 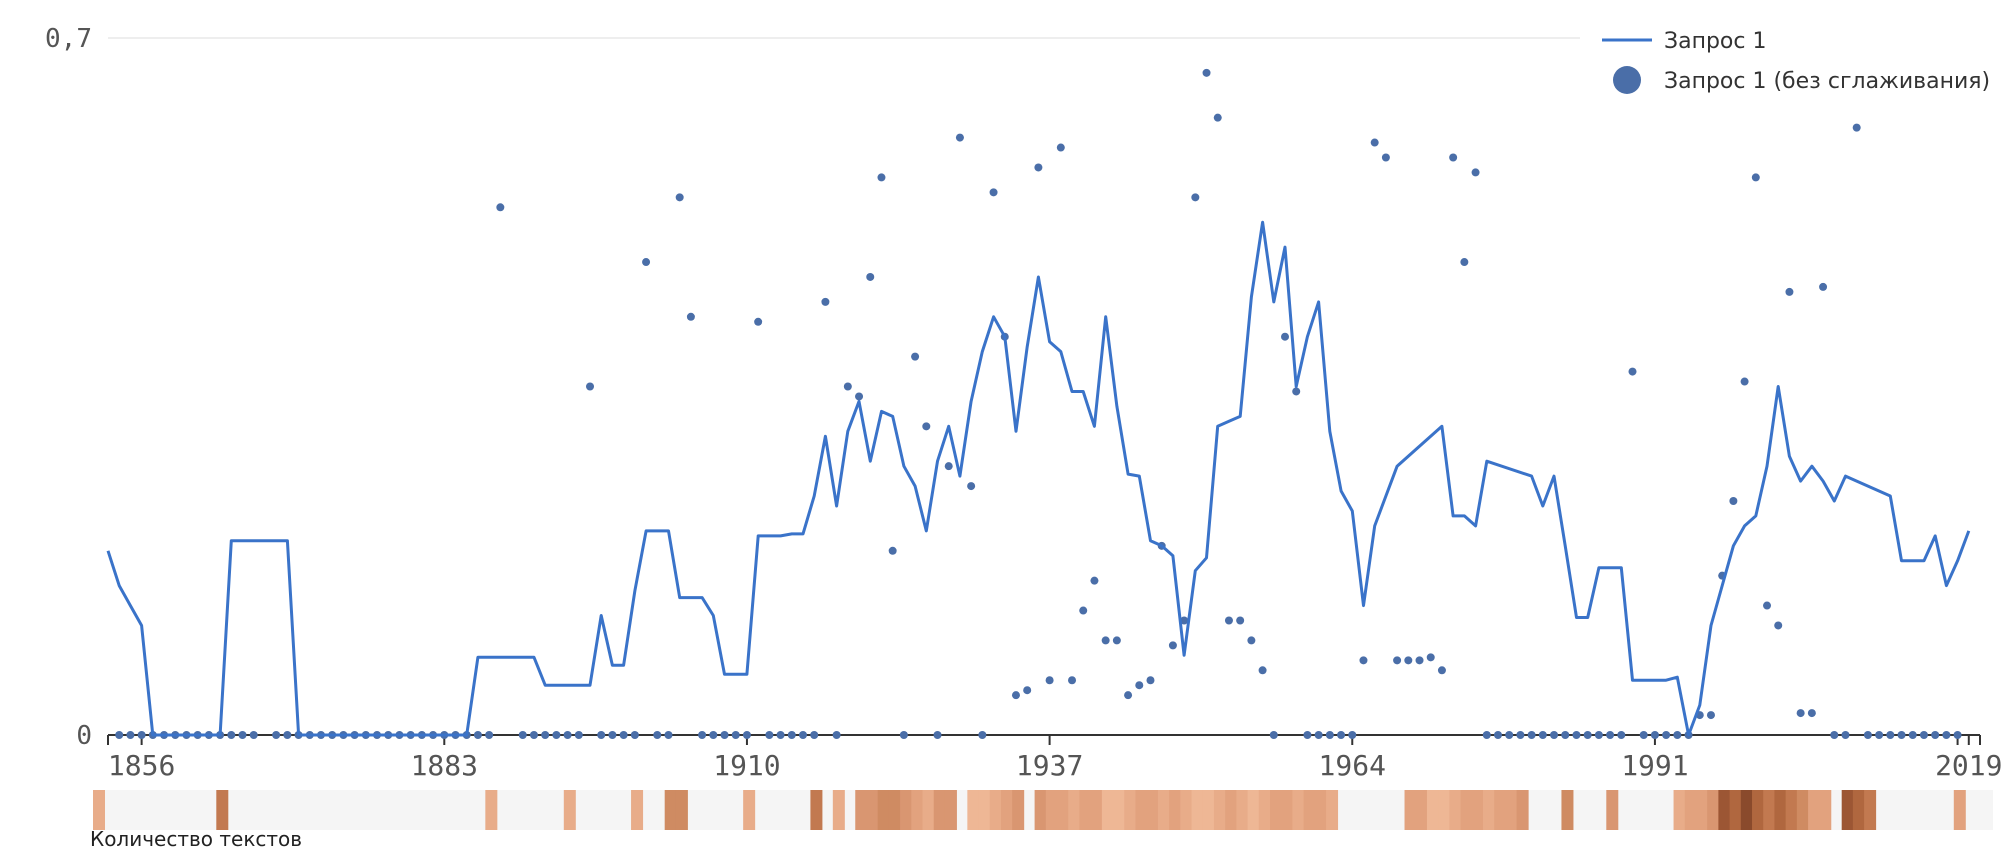 What do you see at coordinates (1796, 61) in the screenshot?
I see `legend: Запрос 1 Запрос 1 (без сглаживания)` at bounding box center [1796, 61].